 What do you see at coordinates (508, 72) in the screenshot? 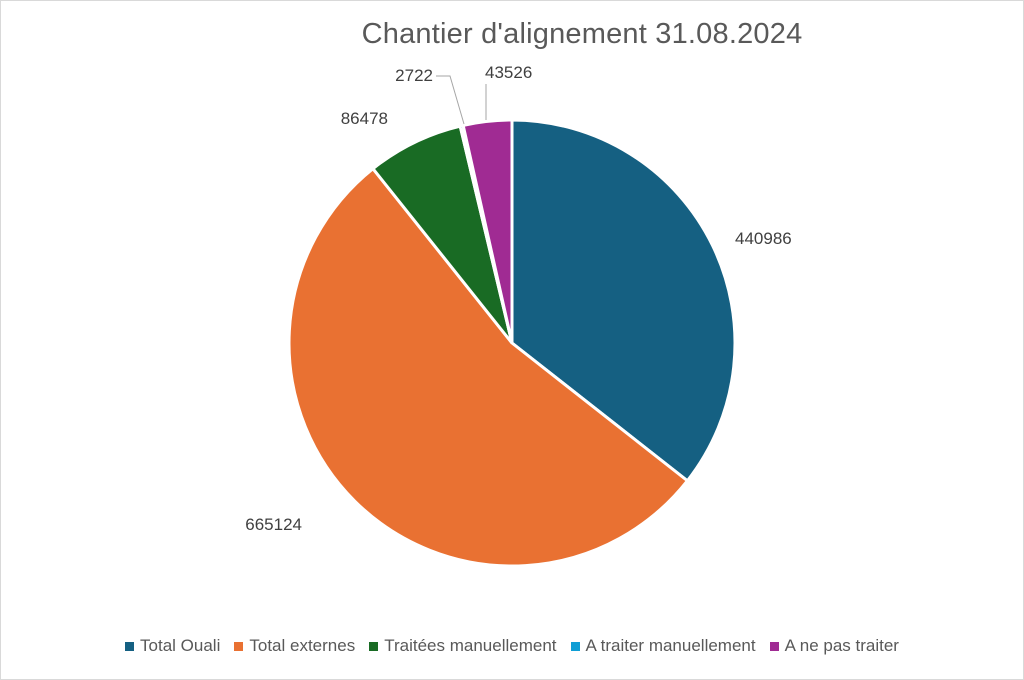
I see `data-label: 43526` at bounding box center [508, 72].